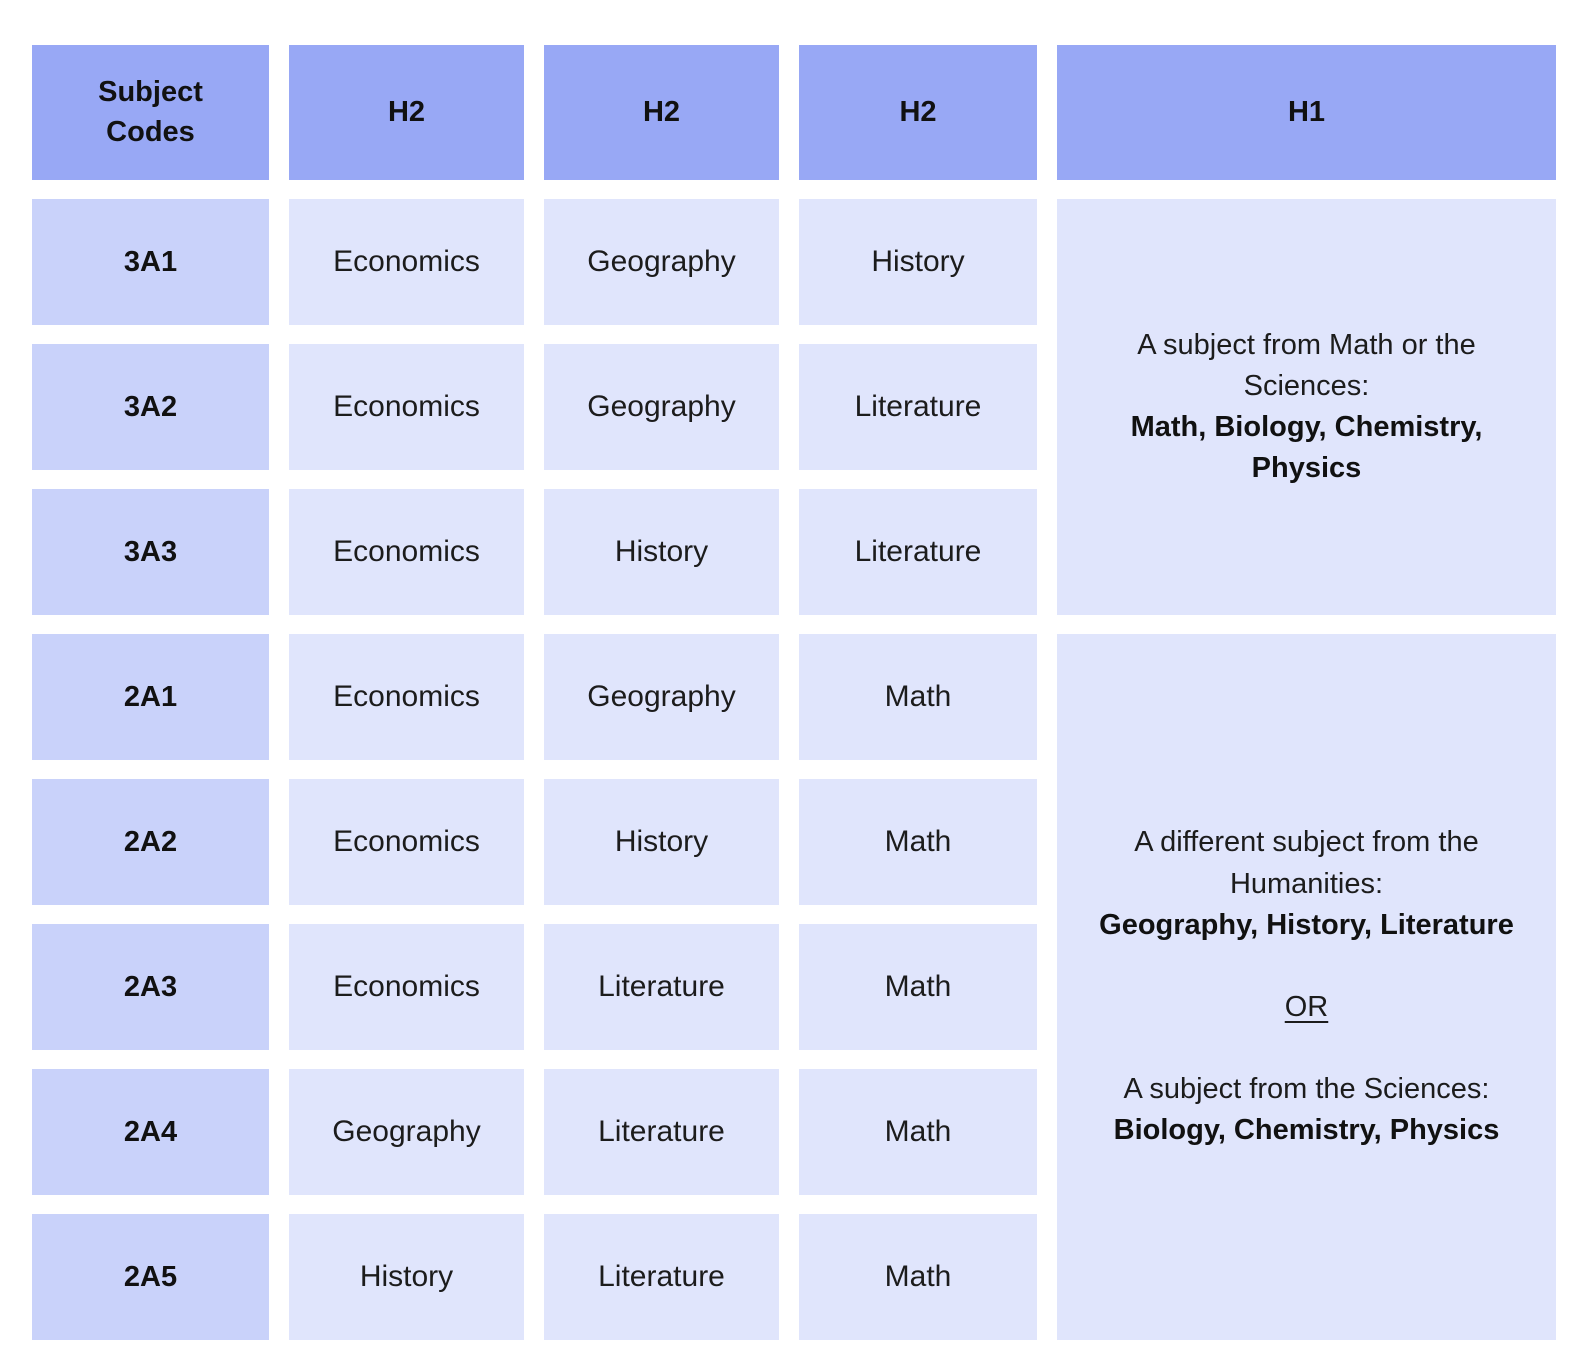 The width and height of the screenshot is (1587, 1360). I want to click on header-label: H1, so click(1306, 111).